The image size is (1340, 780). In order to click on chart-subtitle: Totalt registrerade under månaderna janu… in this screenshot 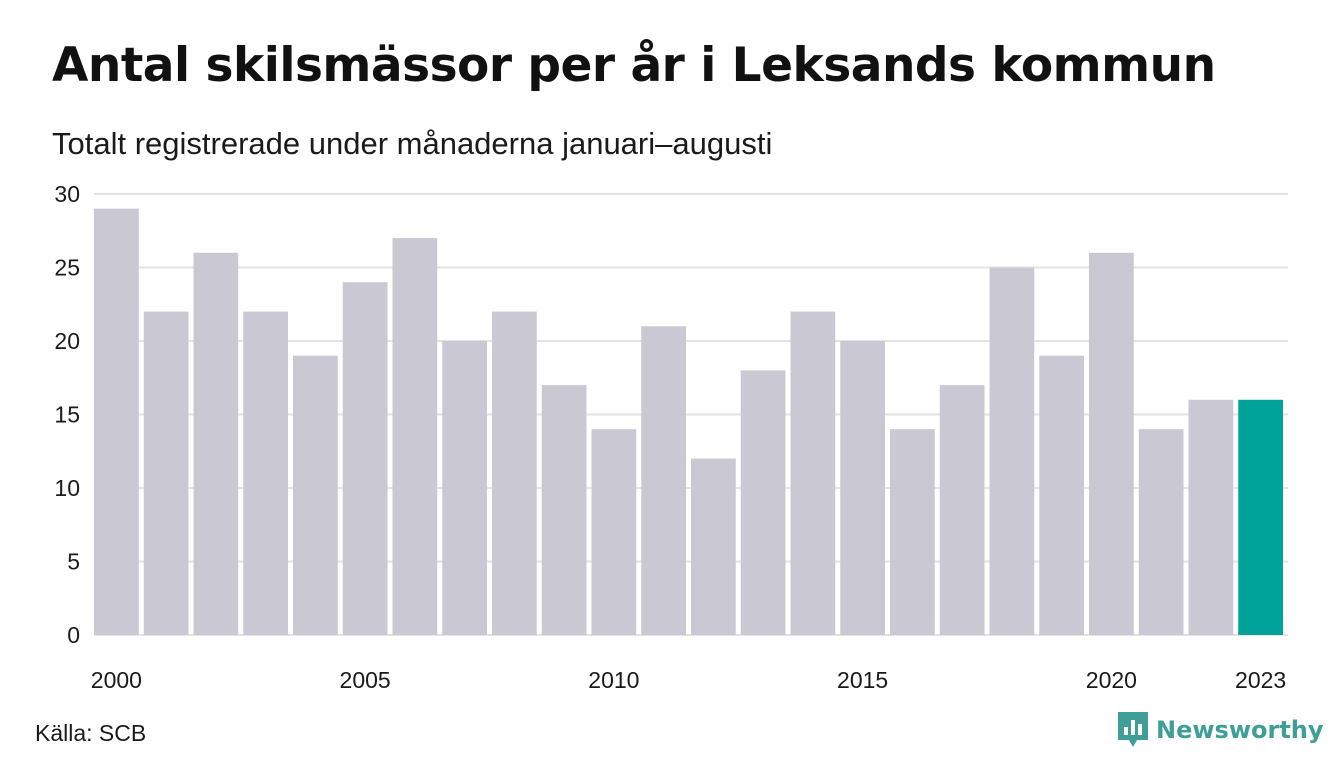, I will do `click(412, 143)`.